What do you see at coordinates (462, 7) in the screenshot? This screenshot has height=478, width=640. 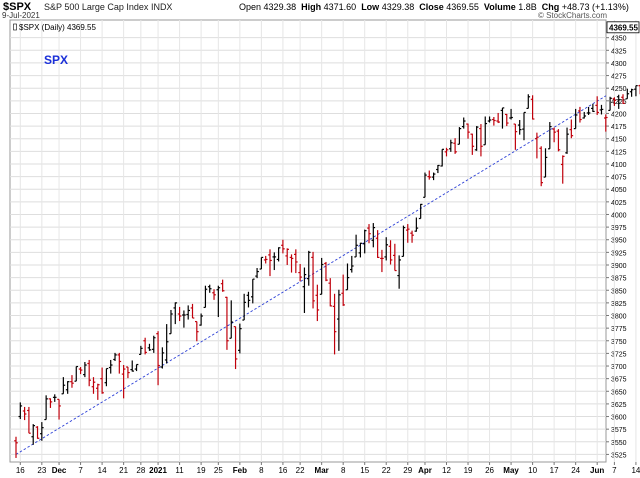 I see `close-value: 4369.55` at bounding box center [462, 7].